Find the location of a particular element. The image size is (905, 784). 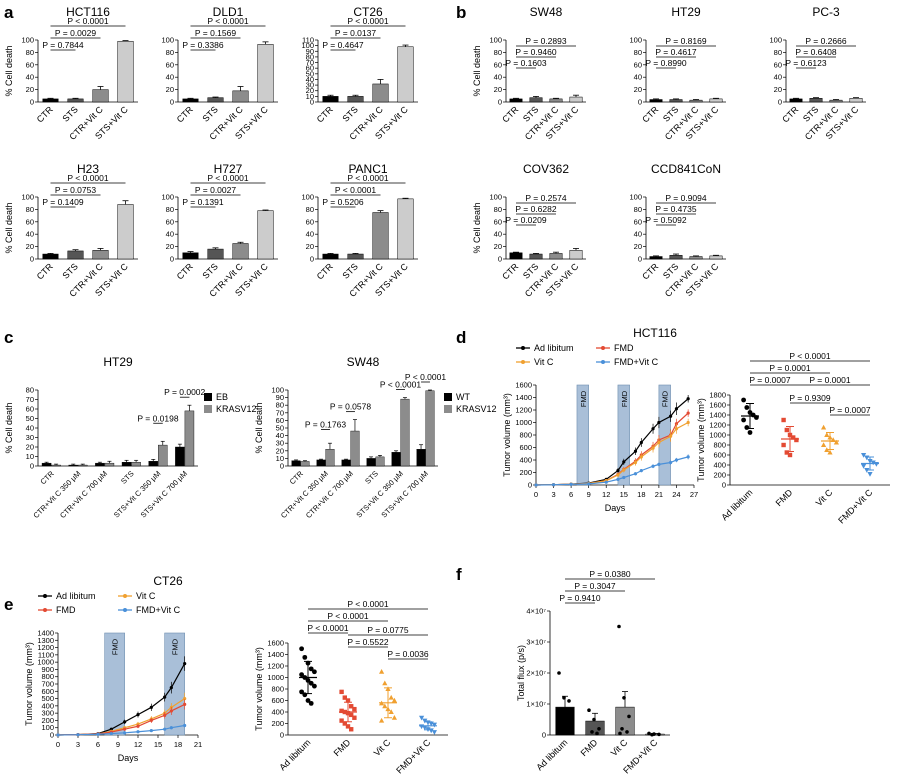

a1-xtick-label: STS is located at coordinates (69, 113).